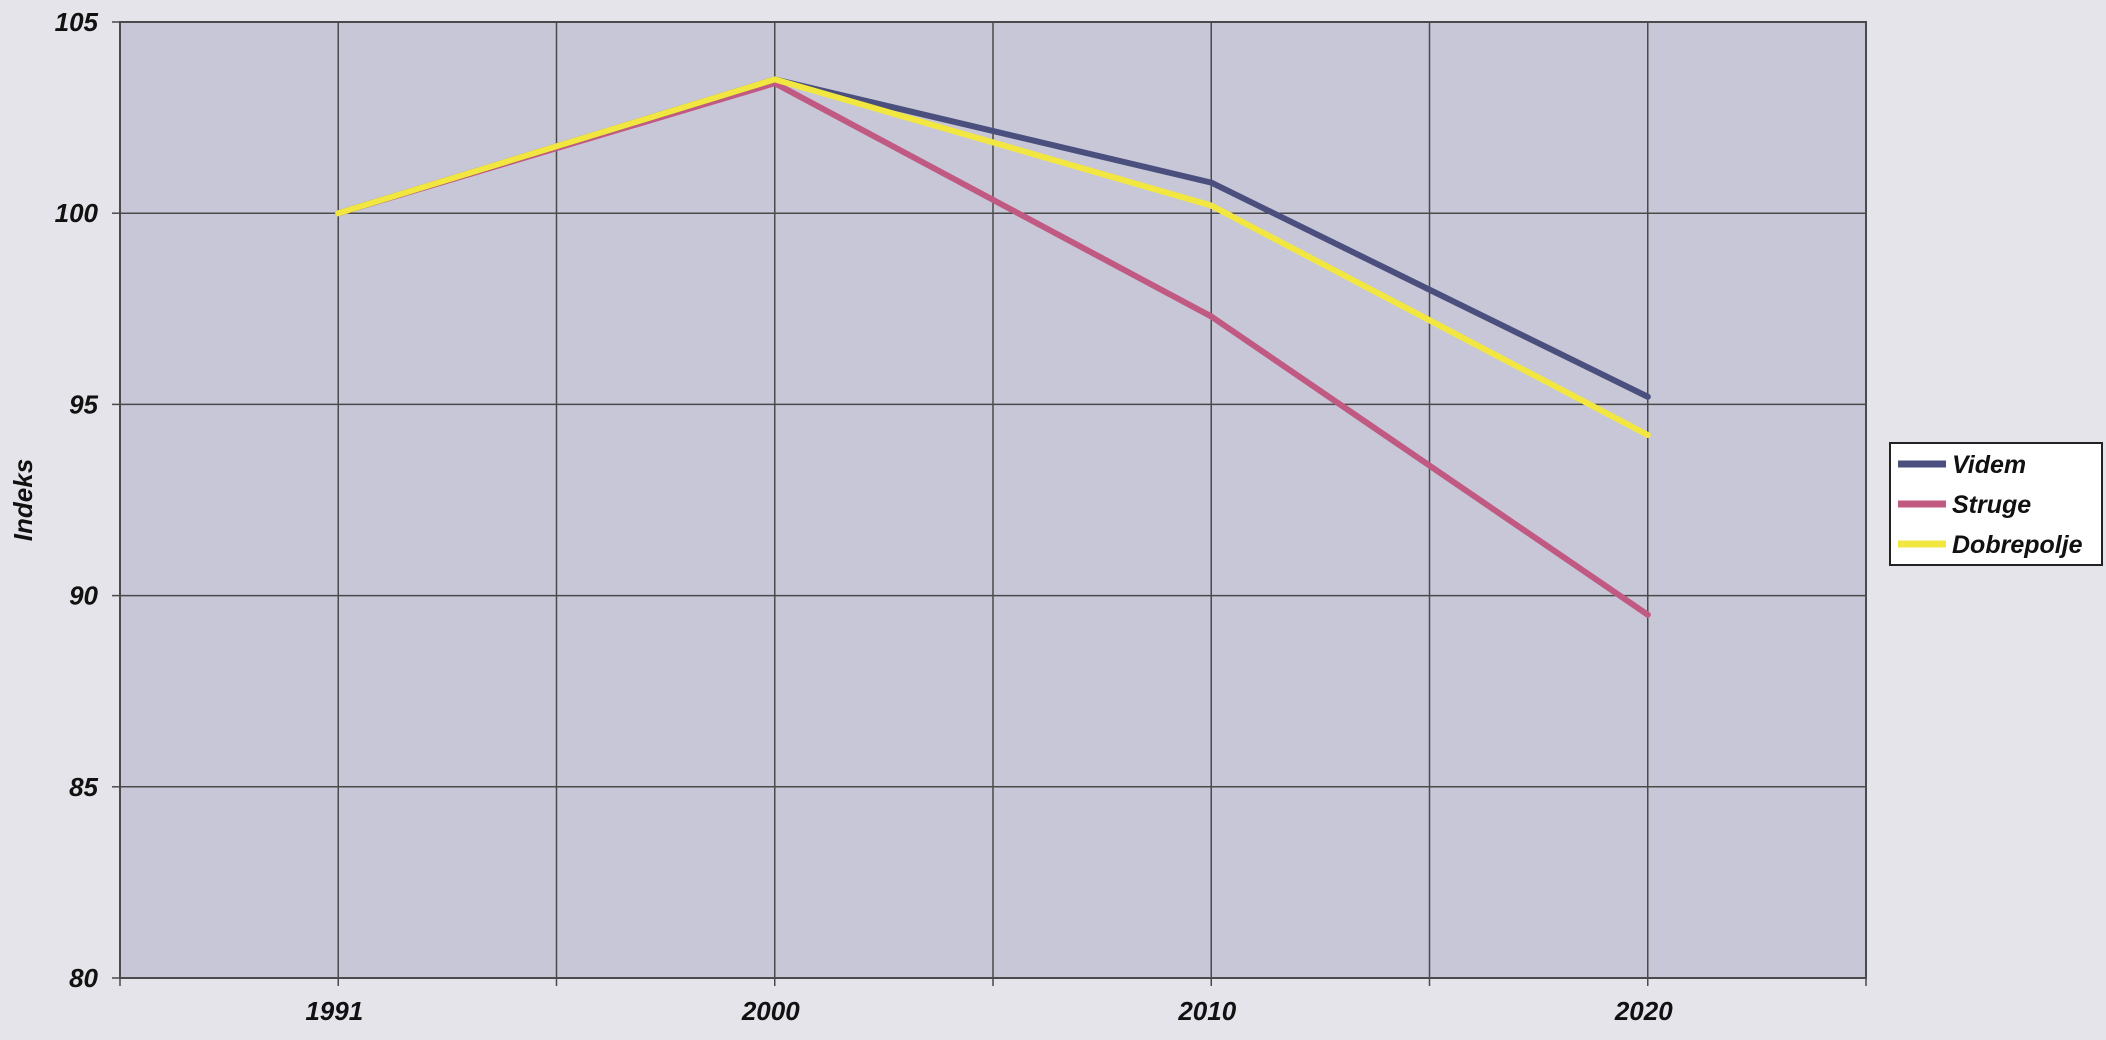  Describe the element at coordinates (83, 978) in the screenshot. I see `y-tick-label: 80` at that location.